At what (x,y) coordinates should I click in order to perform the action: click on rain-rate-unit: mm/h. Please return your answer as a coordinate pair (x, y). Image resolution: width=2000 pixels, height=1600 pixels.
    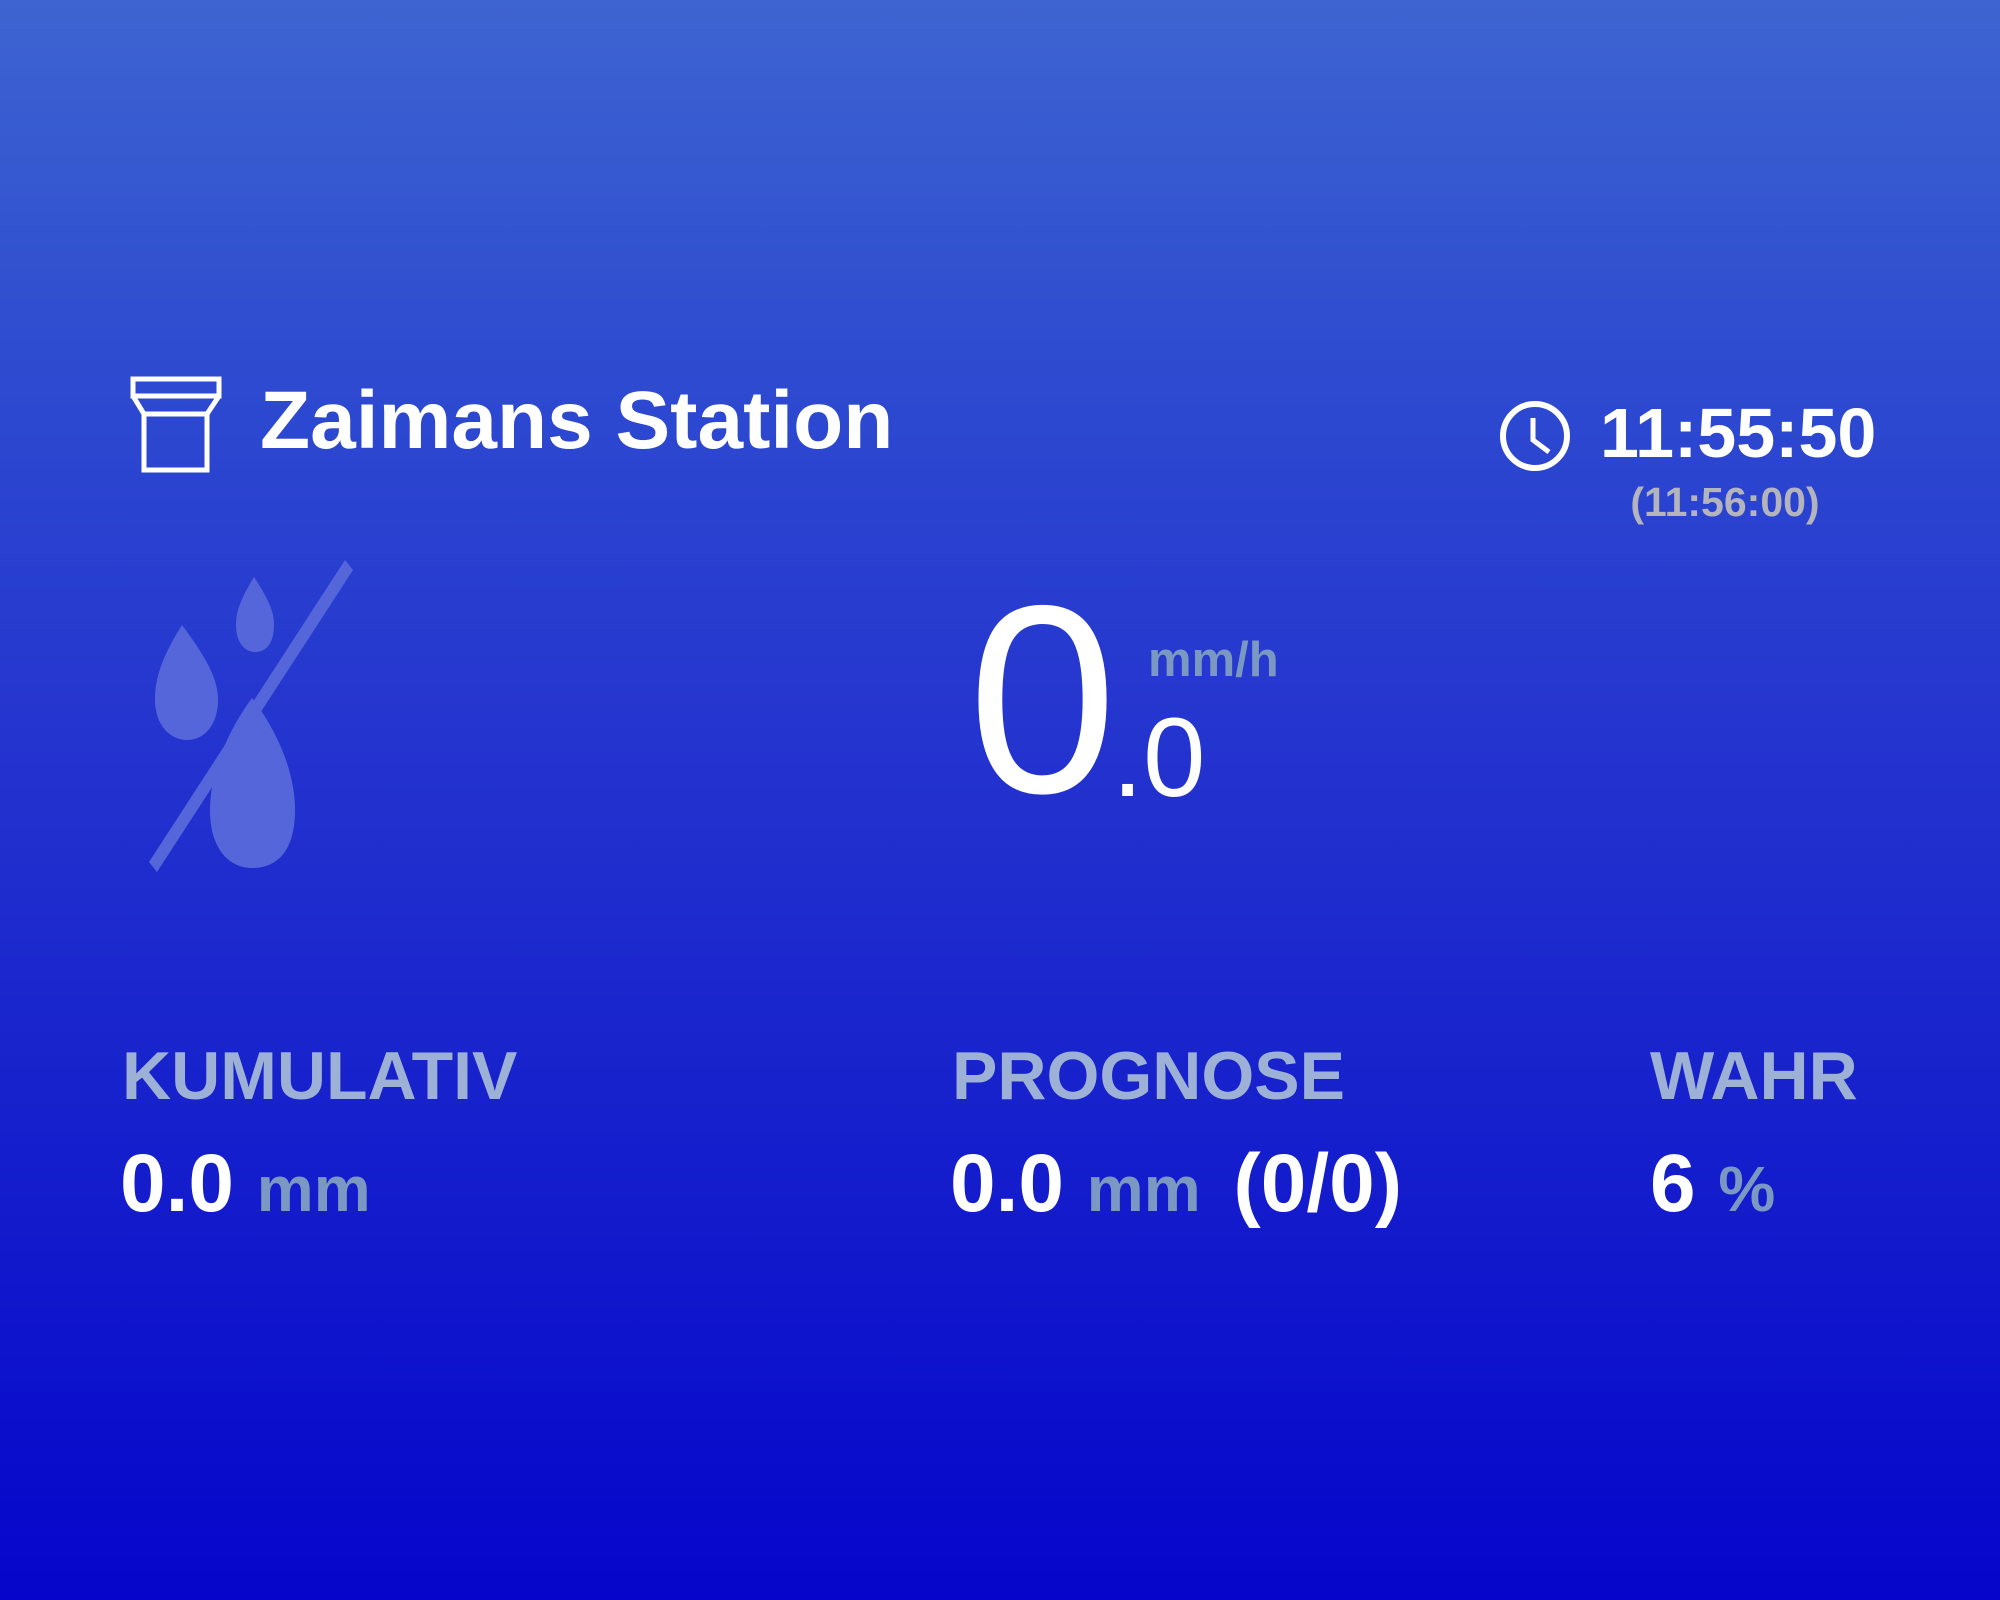
    Looking at the image, I should click on (1213, 660).